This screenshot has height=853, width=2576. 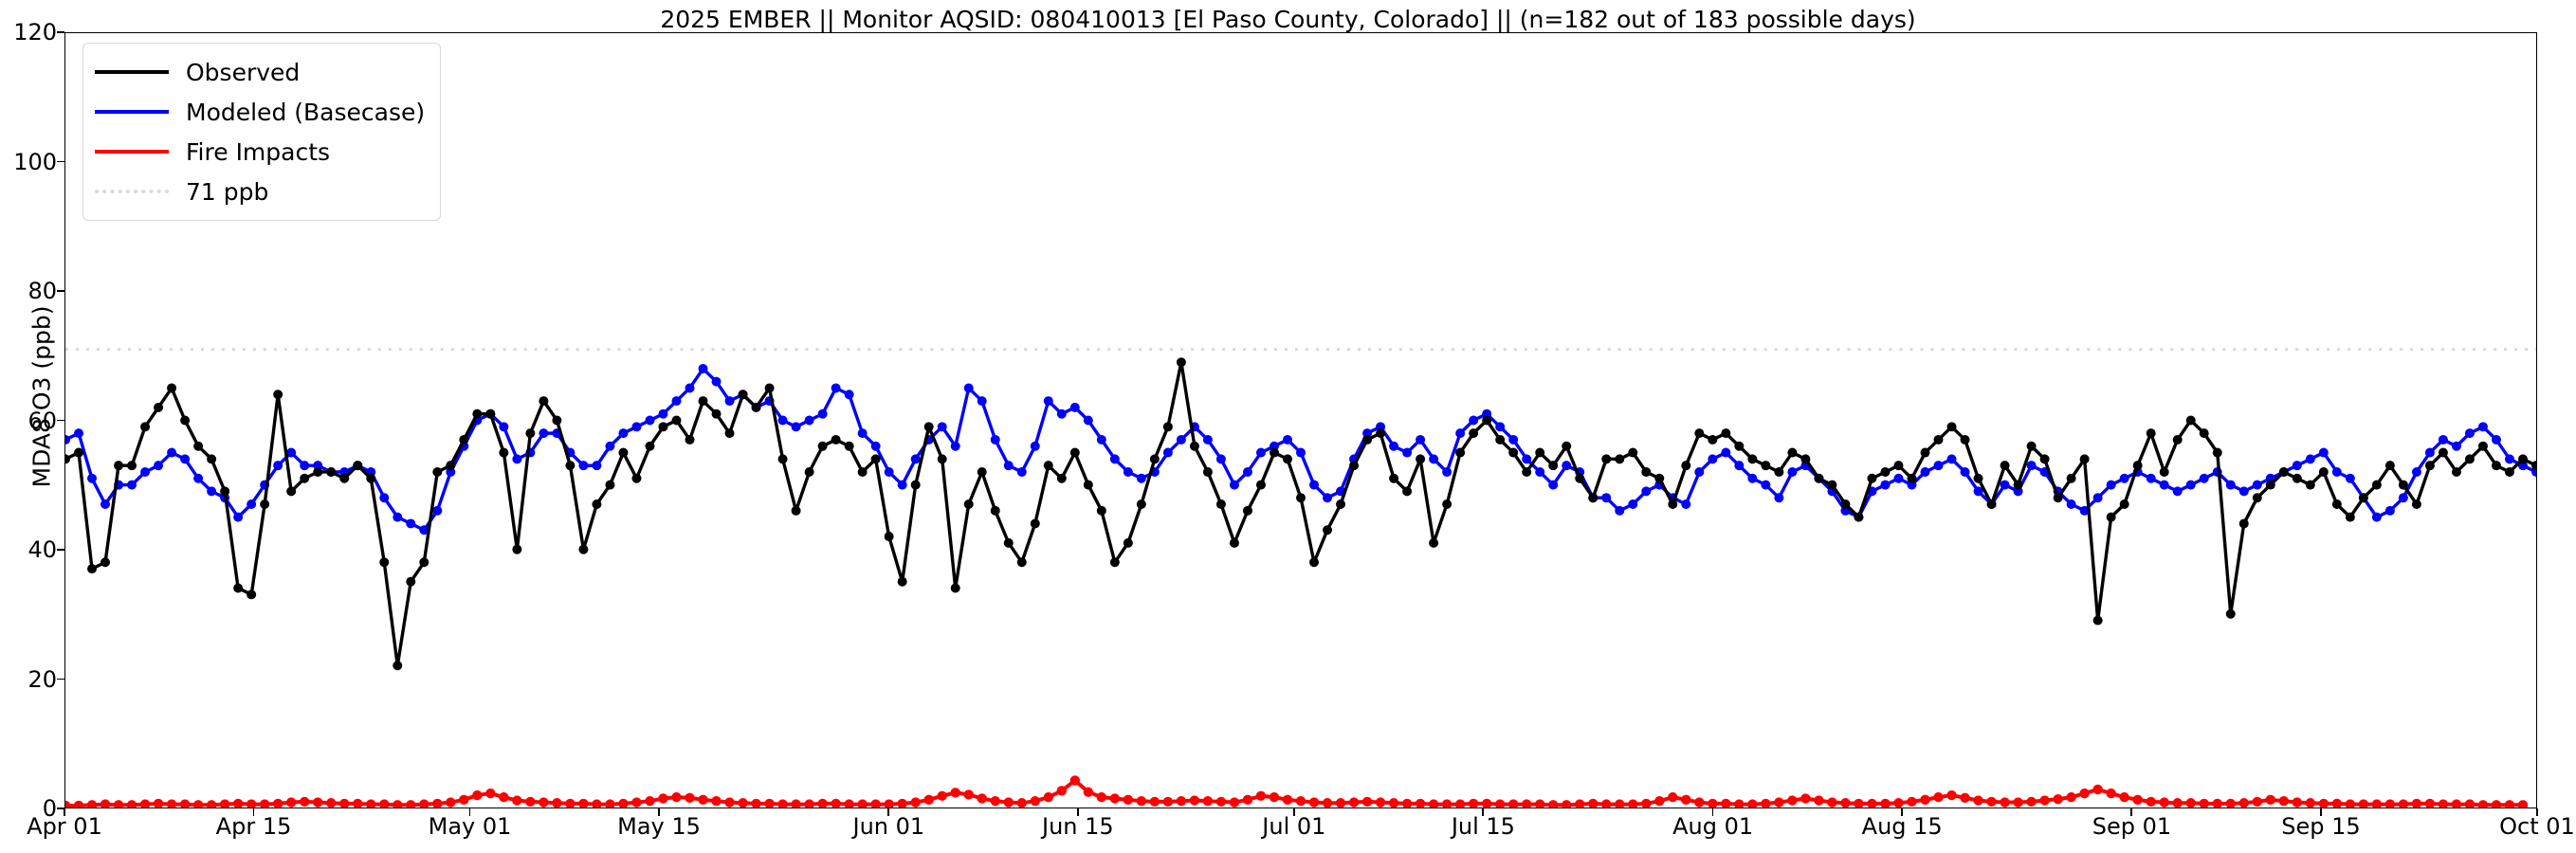 What do you see at coordinates (1713, 826) in the screenshot?
I see `x-tick-label: Aug 01` at bounding box center [1713, 826].